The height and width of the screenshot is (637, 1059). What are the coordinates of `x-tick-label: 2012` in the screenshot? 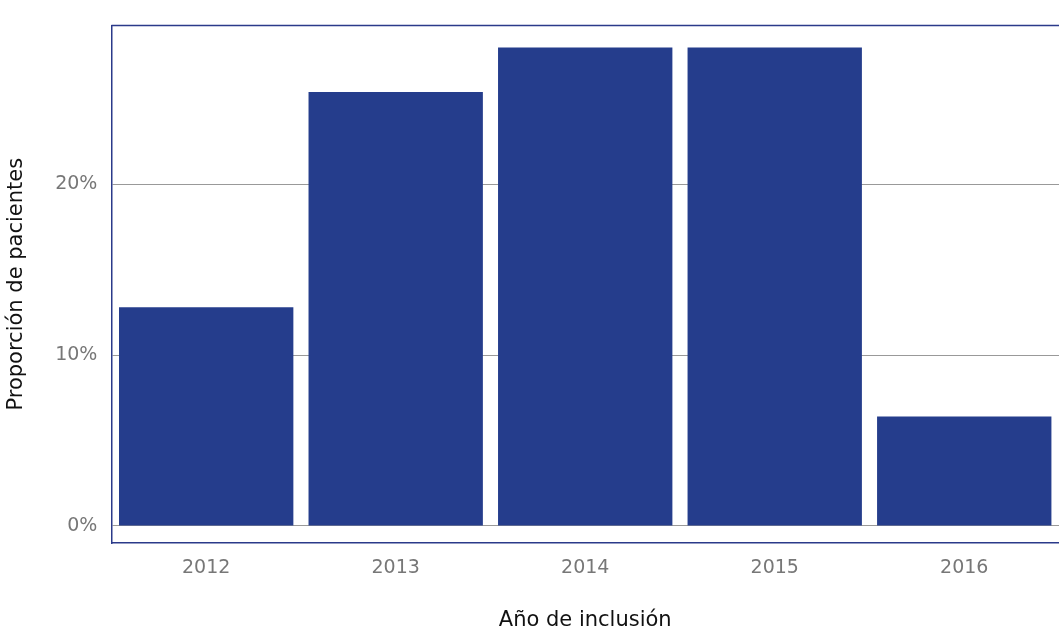 It's located at (206, 566).